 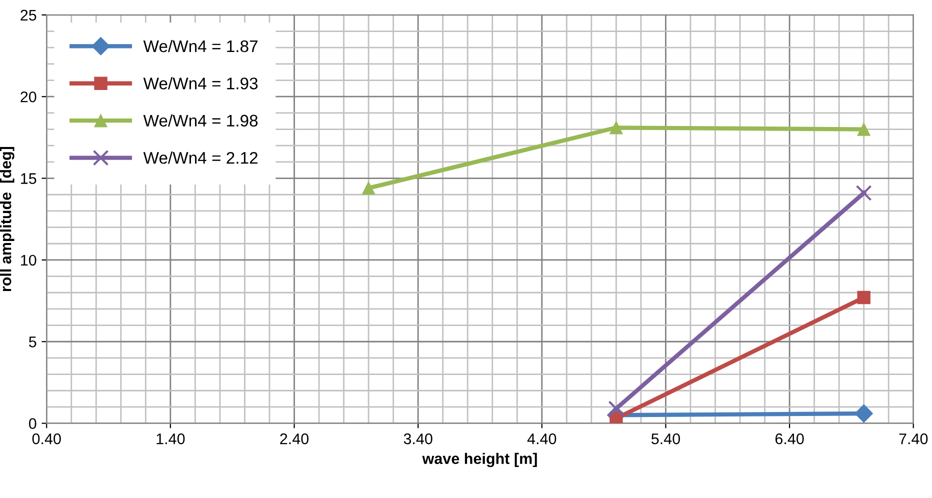 What do you see at coordinates (28, 178) in the screenshot?
I see `y-tick-label: 15` at bounding box center [28, 178].